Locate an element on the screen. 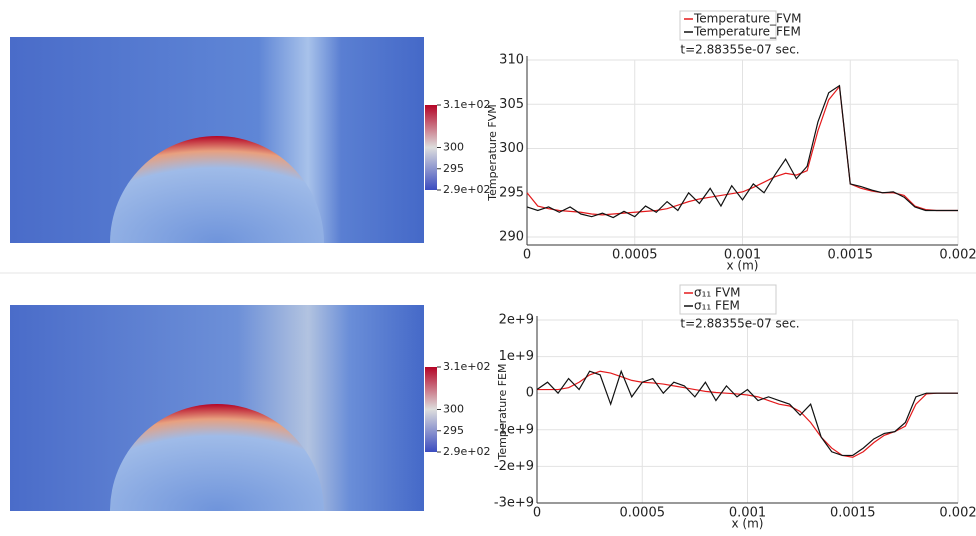 The image size is (976, 536). y-tick-label: 2e+9 is located at coordinates (516, 320).